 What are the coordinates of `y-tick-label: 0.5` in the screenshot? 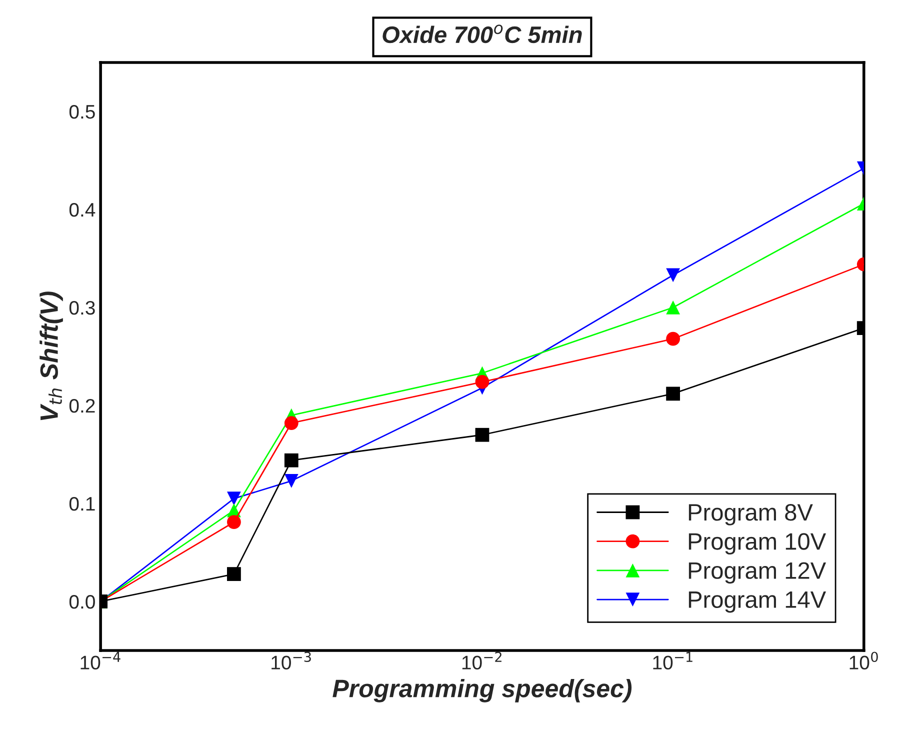 It's located at (82, 111).